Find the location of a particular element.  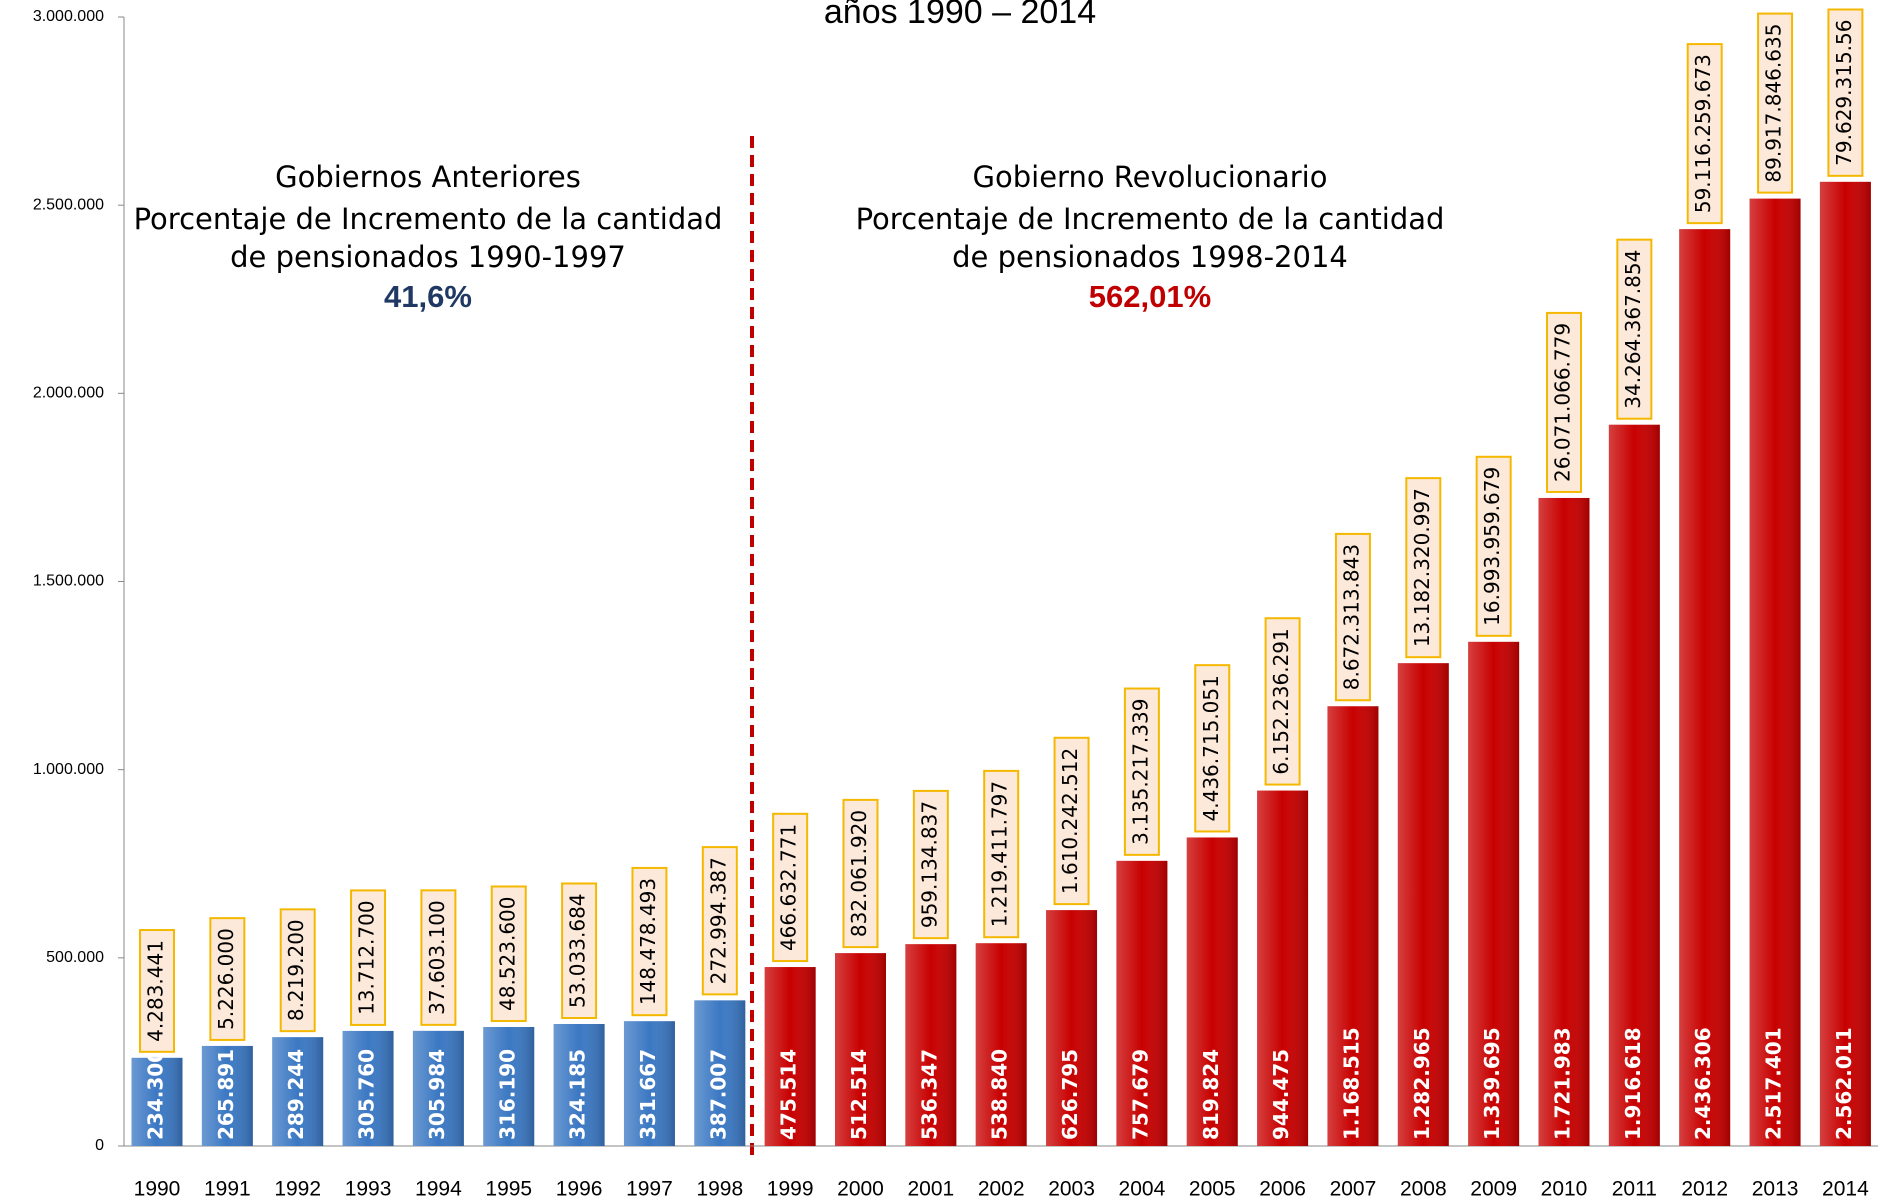

amount-box: 832.061.920 is located at coordinates (860, 873).